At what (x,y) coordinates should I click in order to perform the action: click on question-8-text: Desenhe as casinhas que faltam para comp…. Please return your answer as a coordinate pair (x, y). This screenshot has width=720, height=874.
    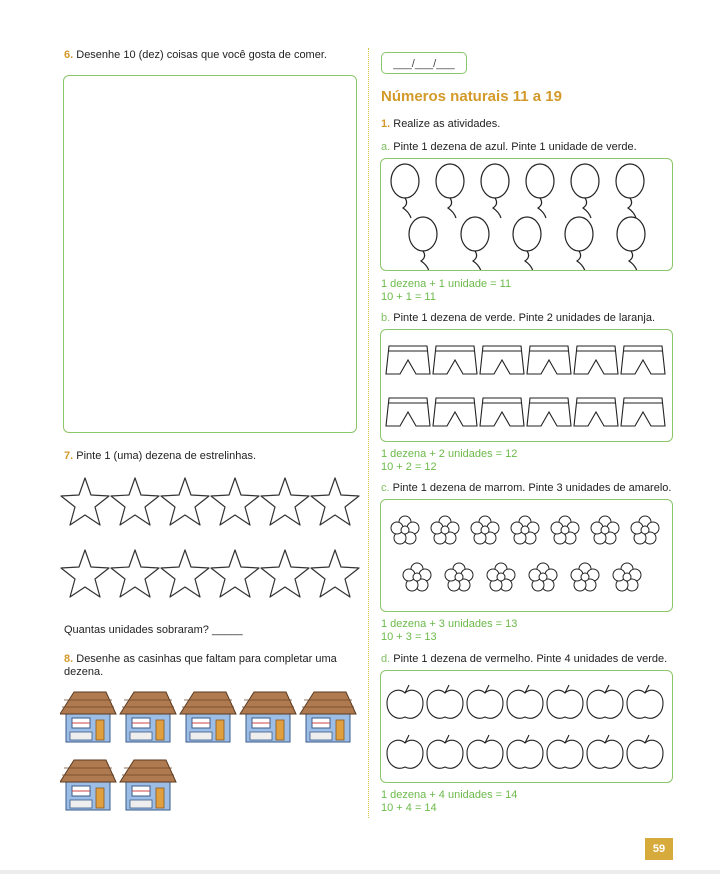
    Looking at the image, I should click on (200, 665).